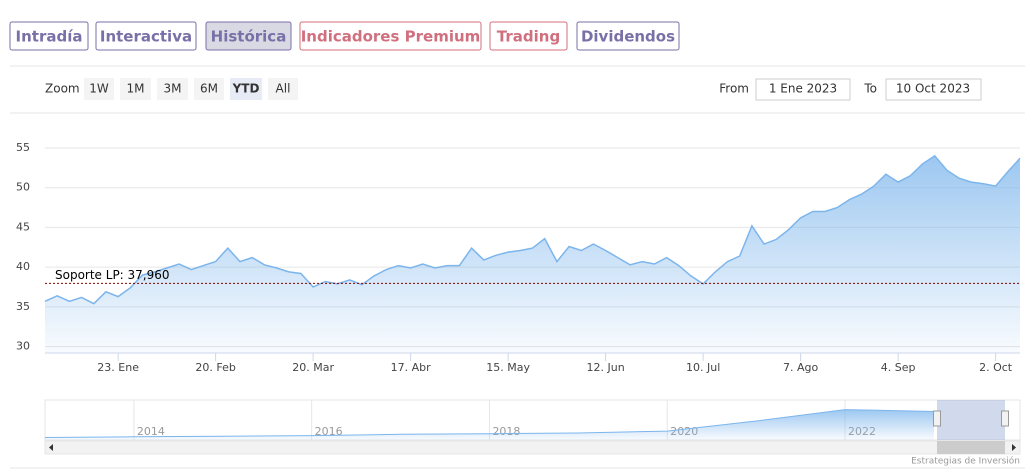 This screenshot has height=475, width=1035. What do you see at coordinates (23, 306) in the screenshot?
I see `y-tick-label: 35` at bounding box center [23, 306].